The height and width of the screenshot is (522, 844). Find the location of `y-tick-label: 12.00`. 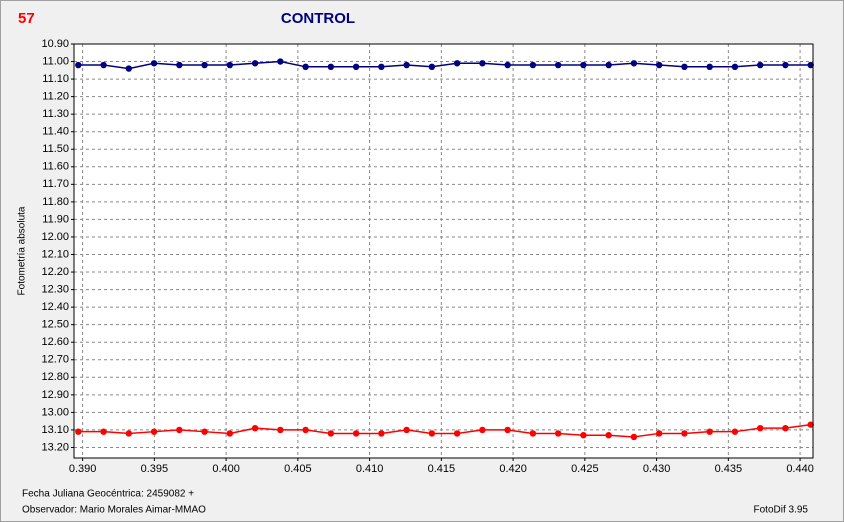

y-tick-label: 12.00 is located at coordinates (55, 237).